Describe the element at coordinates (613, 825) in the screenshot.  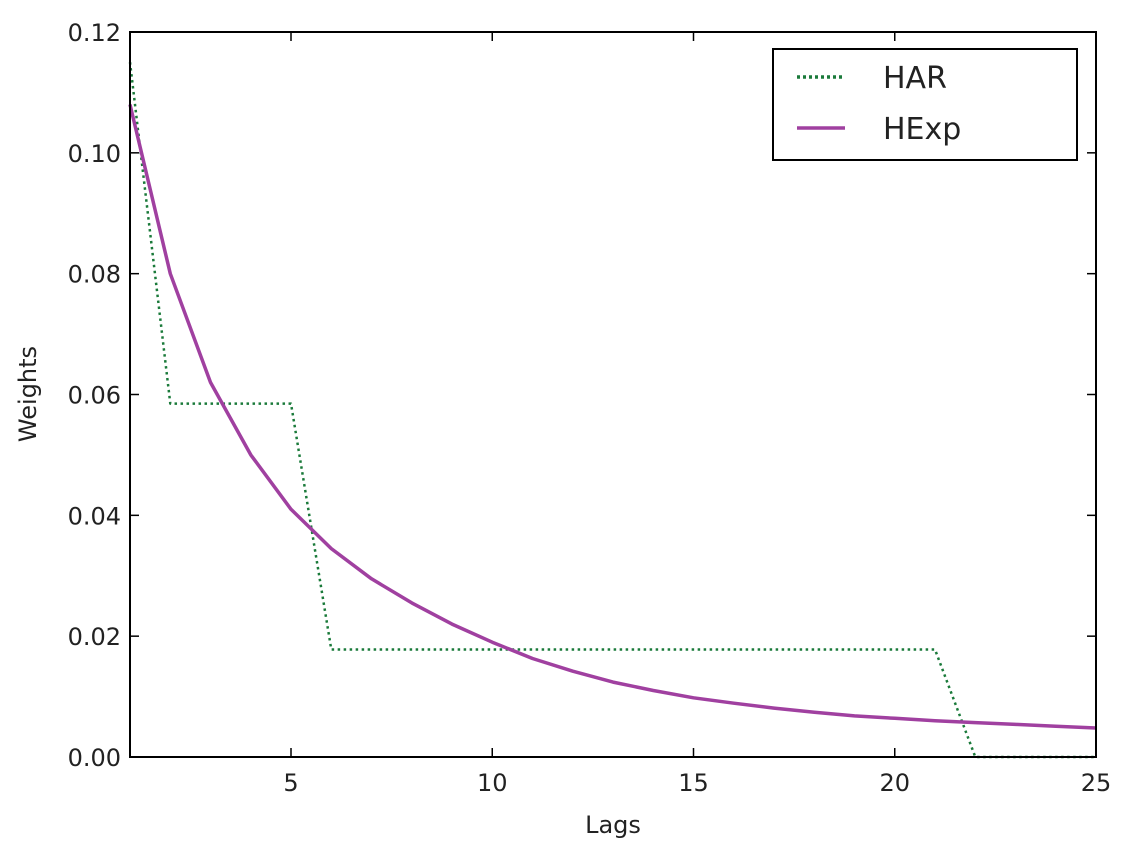
I see `x-axis-label: Lags` at that location.